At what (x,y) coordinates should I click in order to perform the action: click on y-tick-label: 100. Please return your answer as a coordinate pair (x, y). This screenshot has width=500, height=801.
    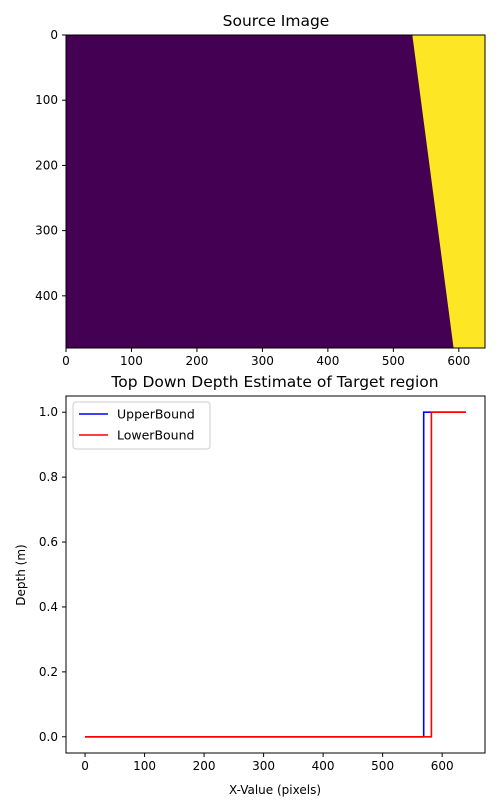
    Looking at the image, I should click on (46, 100).